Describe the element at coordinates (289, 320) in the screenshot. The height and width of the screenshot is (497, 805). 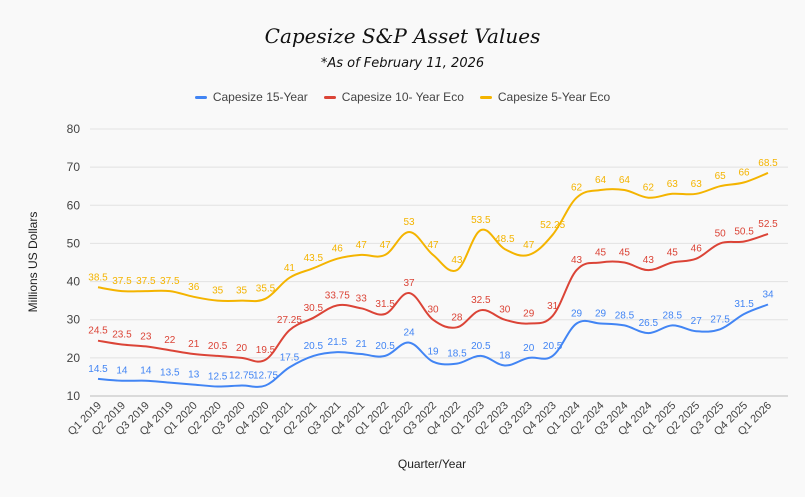
I see `data-label: 27.25` at that location.